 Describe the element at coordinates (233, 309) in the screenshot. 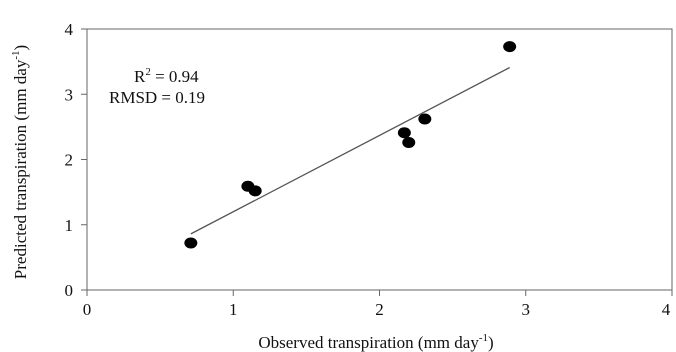

I see `x-tick-label: 1` at that location.